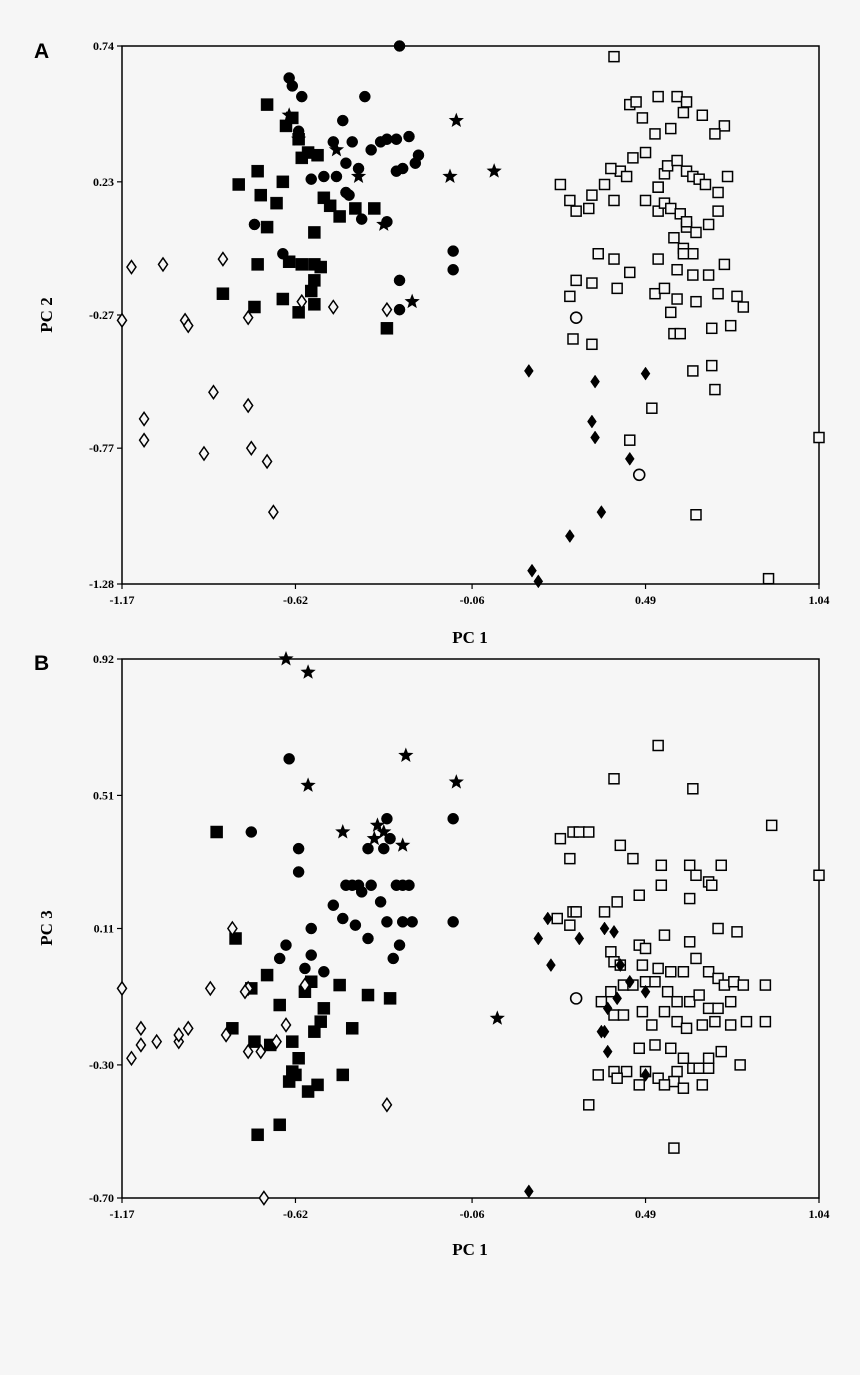  I want to click on panel-a-x-axis-label: PC 1, so click(469, 637).